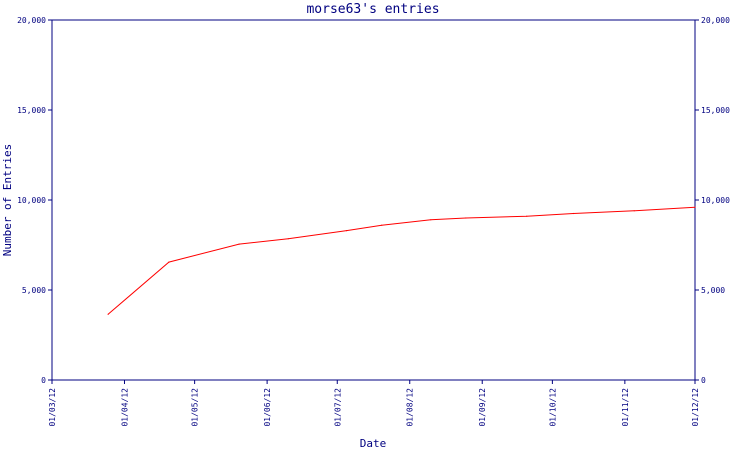 This screenshot has height=450, width=750. What do you see at coordinates (695, 407) in the screenshot?
I see `x-tick-label: 01/12/12` at bounding box center [695, 407].